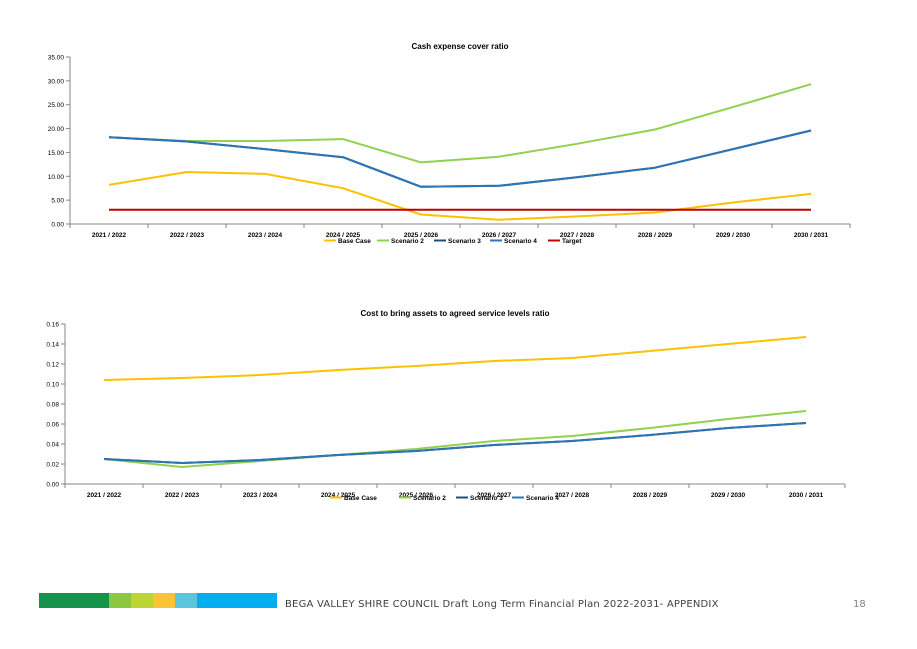 The height and width of the screenshot is (649, 917). Describe the element at coordinates (52, 345) in the screenshot. I see `y-tick-label: 0.14` at that location.